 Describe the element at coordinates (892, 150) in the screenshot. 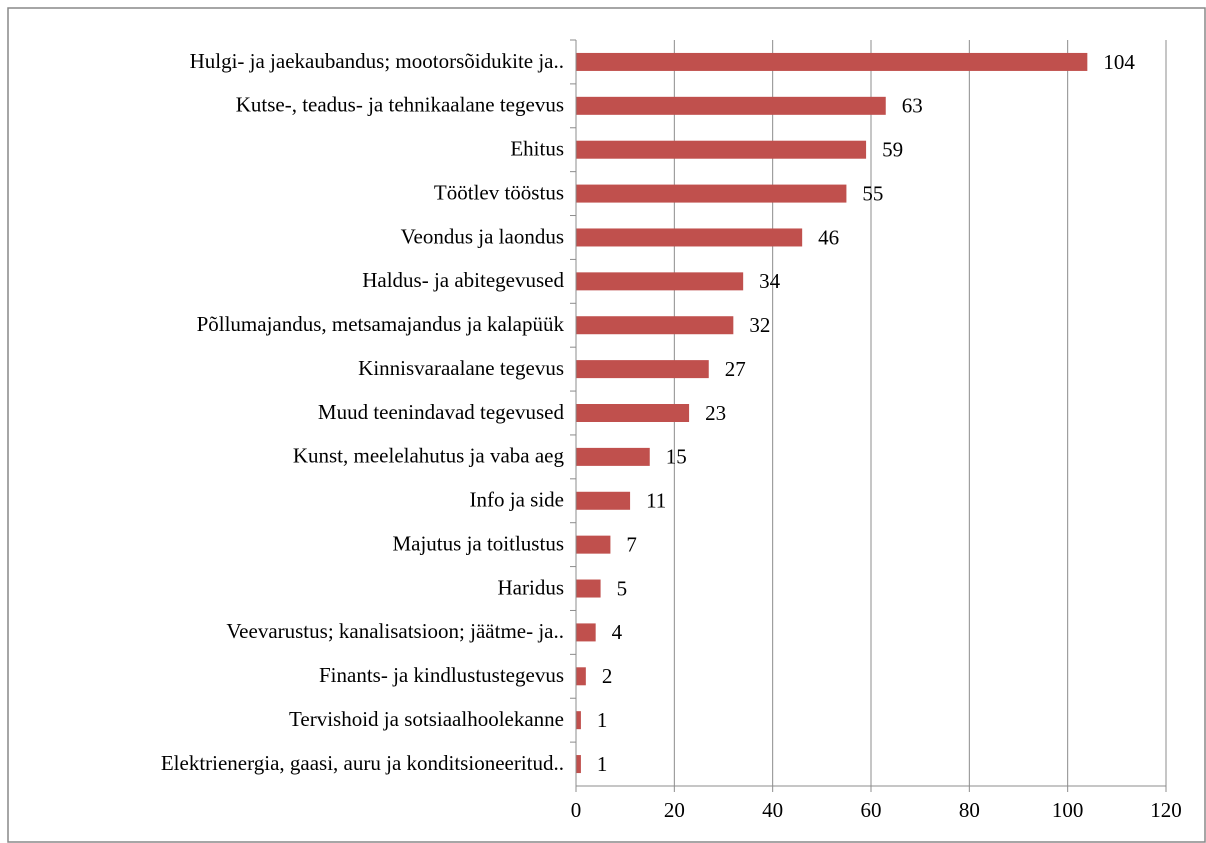

I see `data-label: 59` at that location.